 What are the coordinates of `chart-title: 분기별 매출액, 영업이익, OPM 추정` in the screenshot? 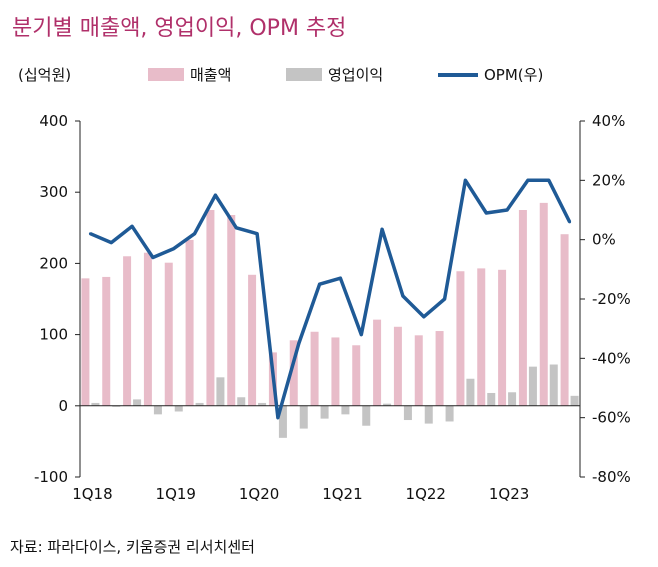 It's located at (179, 28).